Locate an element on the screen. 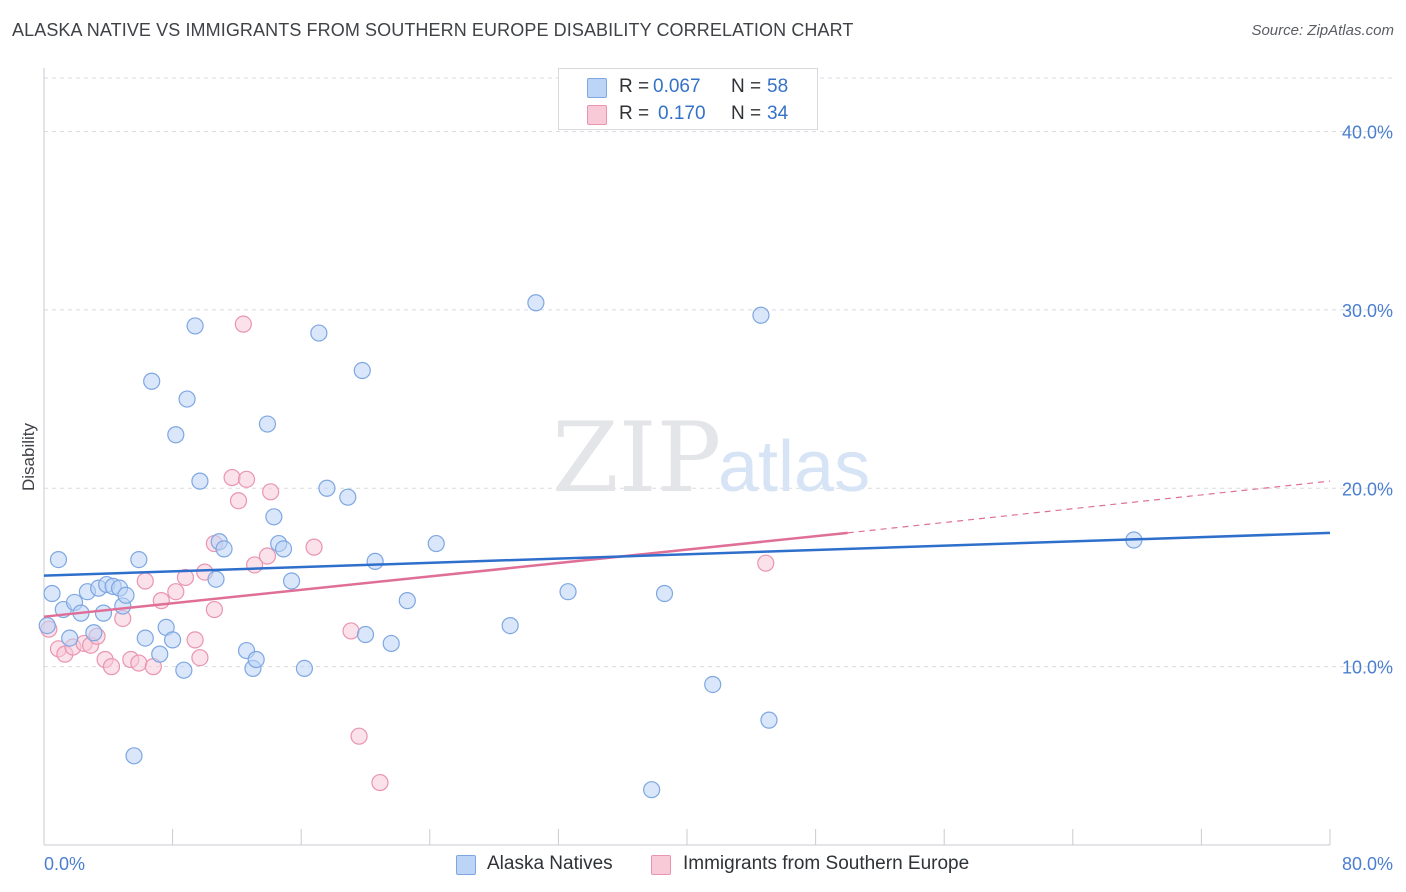  pink-trend-extension is located at coordinates (1089, 507).